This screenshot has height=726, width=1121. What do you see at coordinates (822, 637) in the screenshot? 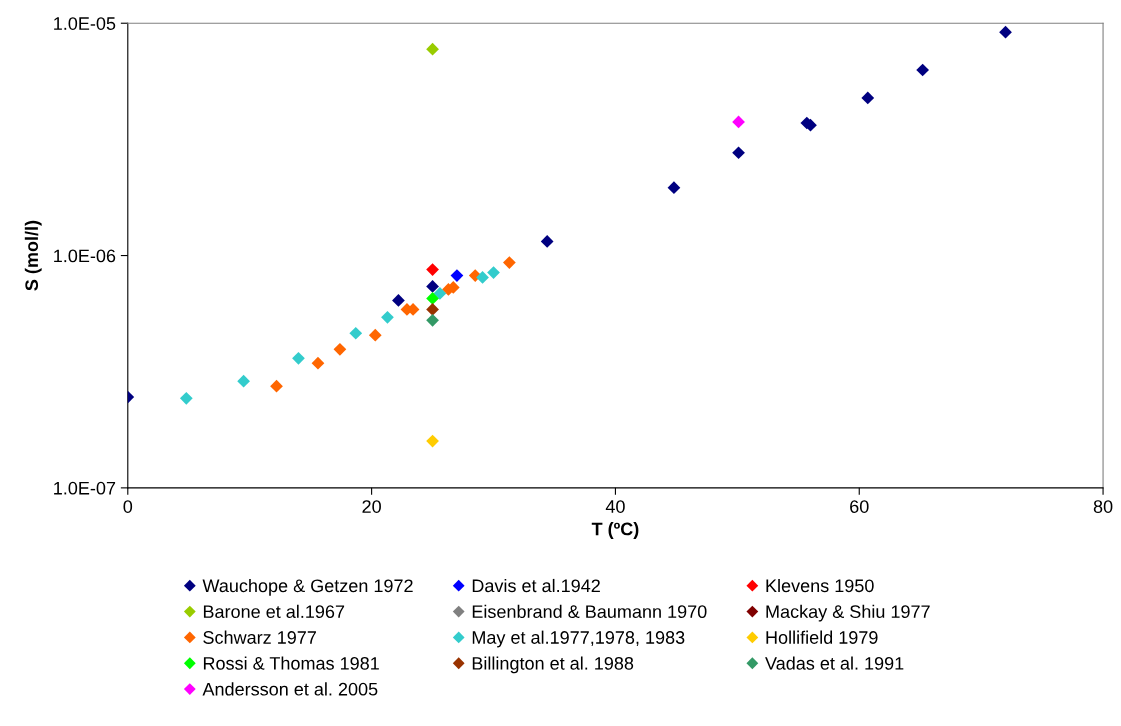
I see `legend-label: Hollifield 1979` at bounding box center [822, 637].